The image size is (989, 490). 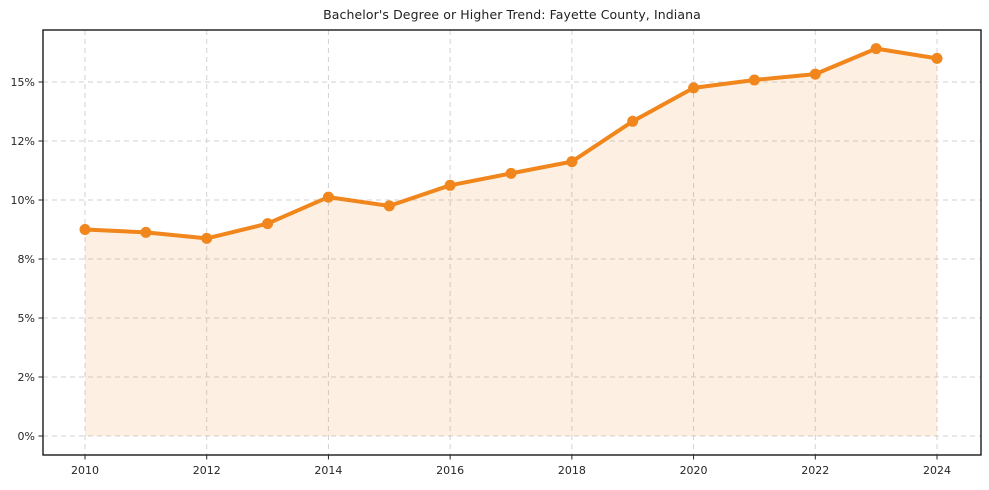 What do you see at coordinates (26, 318) in the screenshot?
I see `y-tick-label: 5%` at bounding box center [26, 318].